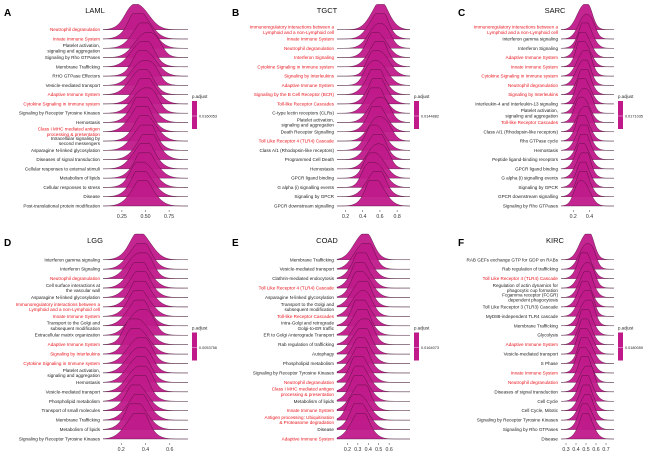 The image size is (669, 464). I want to click on legend-value: 0.0164073, so click(430, 348).